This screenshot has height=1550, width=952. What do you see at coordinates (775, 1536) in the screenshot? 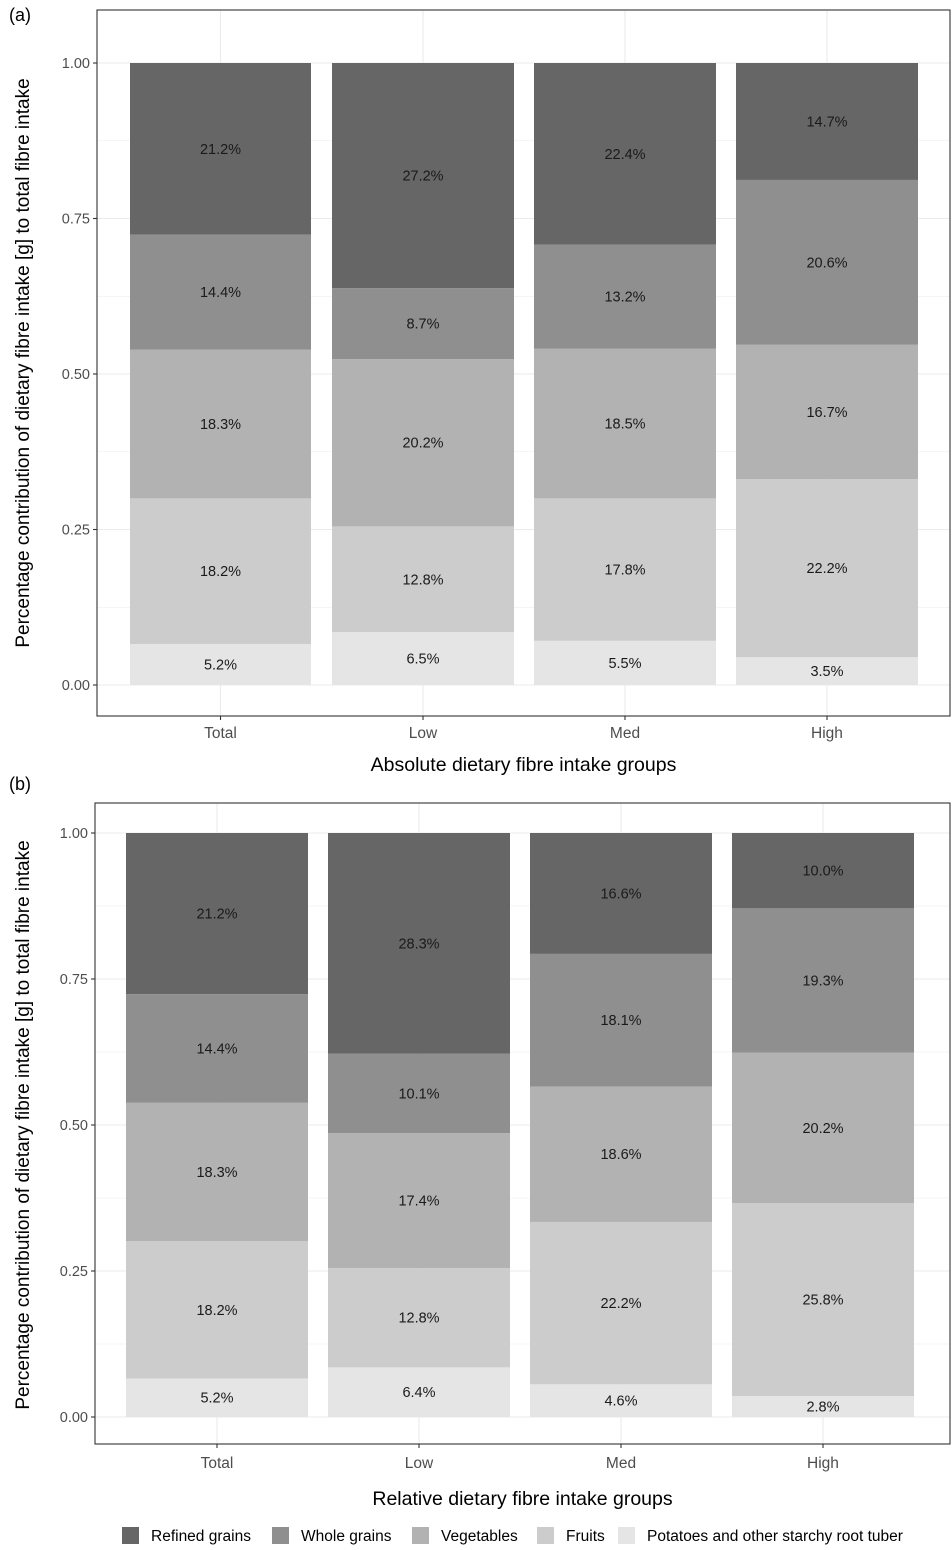
I see `legend-label: Potatoes and other starchy root tuber` at bounding box center [775, 1536].